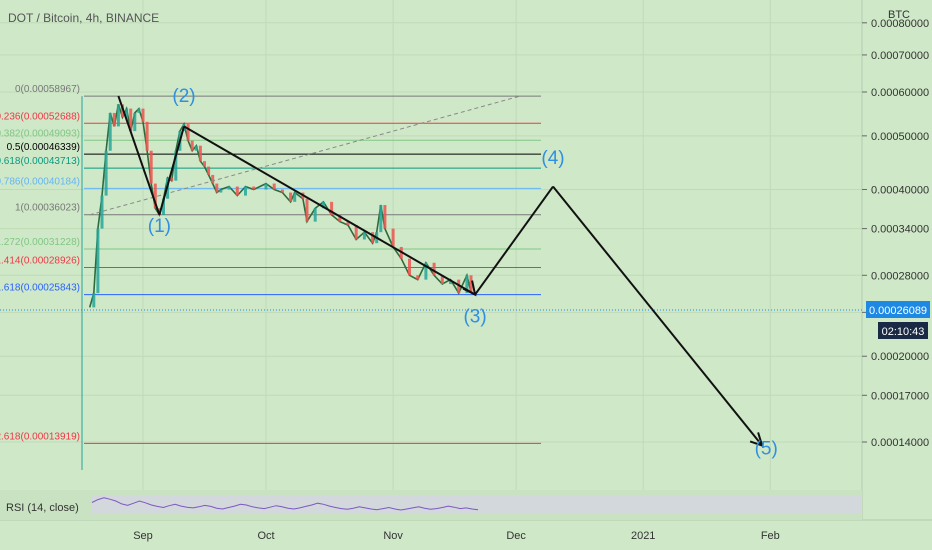 This screenshot has width=932, height=550. Describe the element at coordinates (477, 505) in the screenshot. I see `rsi-band` at that location.